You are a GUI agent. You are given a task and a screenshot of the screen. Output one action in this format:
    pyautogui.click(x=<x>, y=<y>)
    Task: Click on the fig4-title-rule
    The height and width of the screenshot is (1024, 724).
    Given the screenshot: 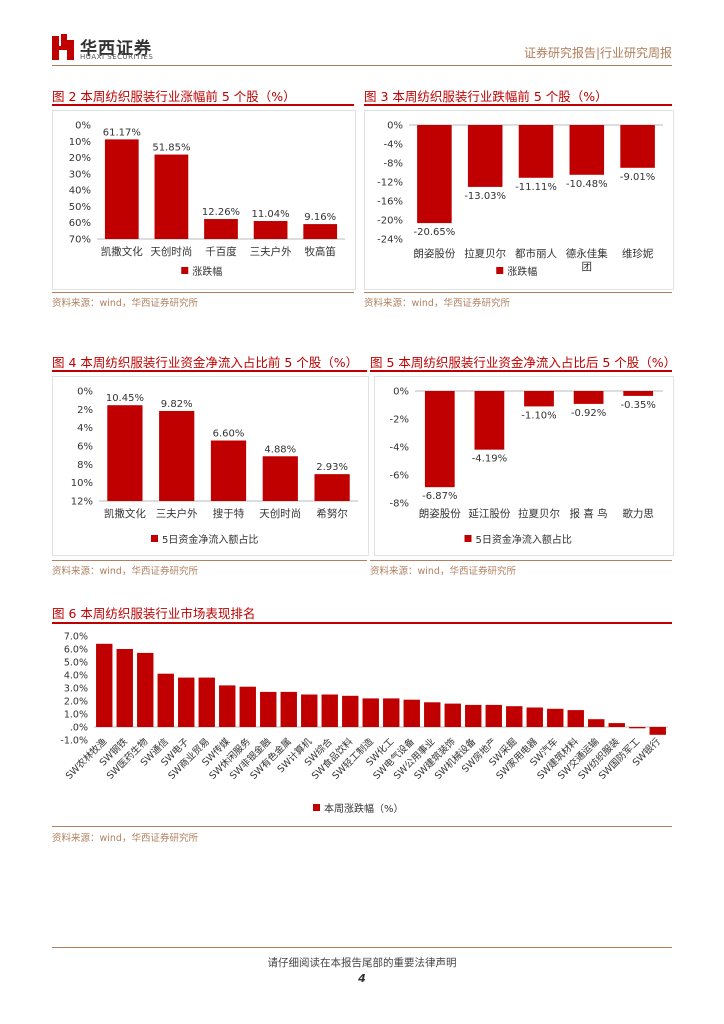 What is the action you would take?
    pyautogui.click(x=209, y=371)
    